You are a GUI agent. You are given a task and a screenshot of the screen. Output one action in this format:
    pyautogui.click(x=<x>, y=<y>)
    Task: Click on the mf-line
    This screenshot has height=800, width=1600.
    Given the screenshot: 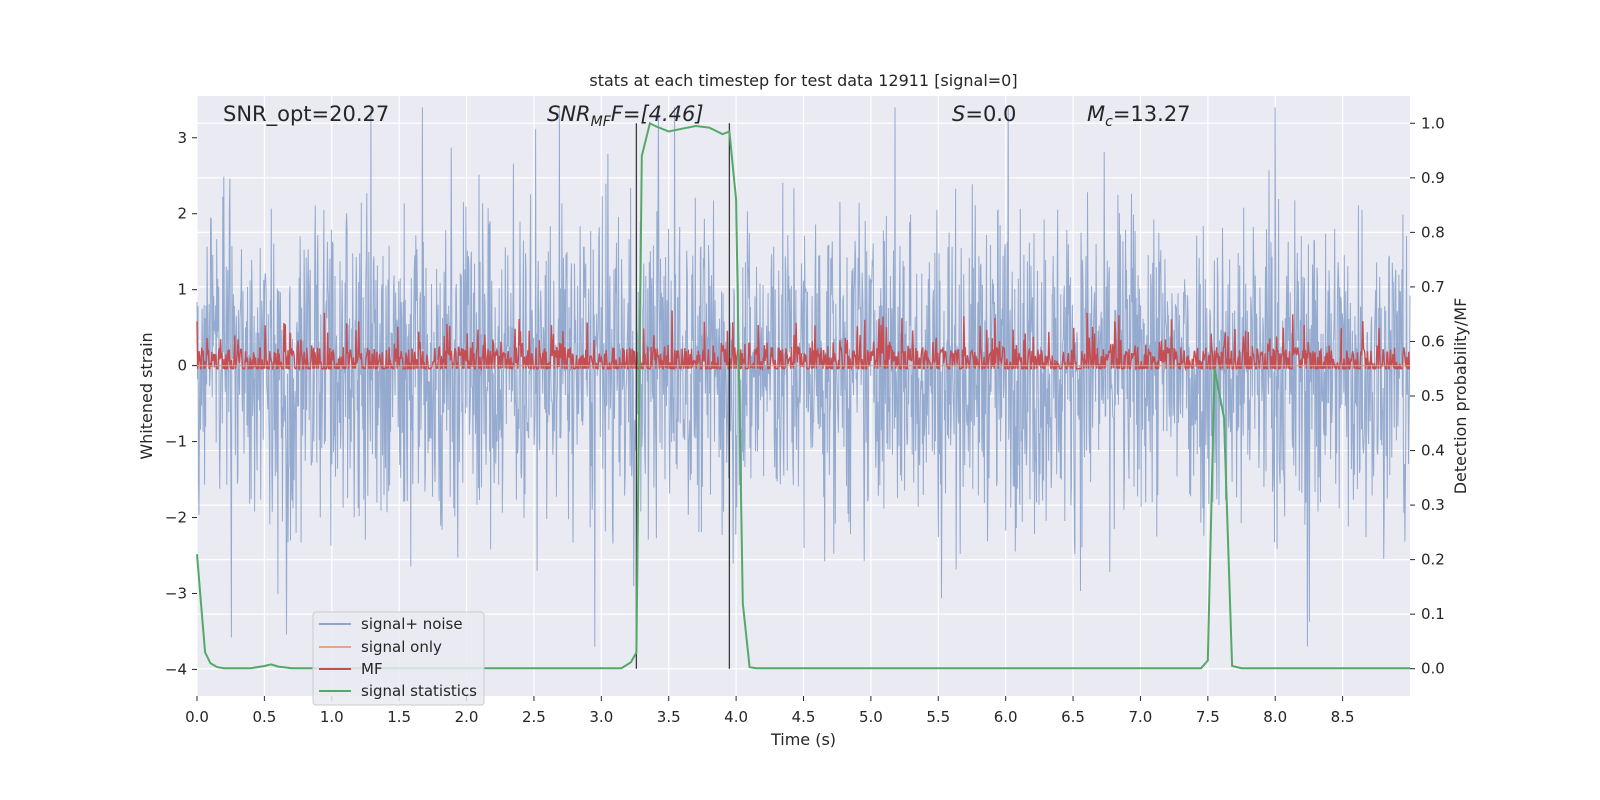 What is the action you would take?
    pyautogui.click(x=803, y=341)
    